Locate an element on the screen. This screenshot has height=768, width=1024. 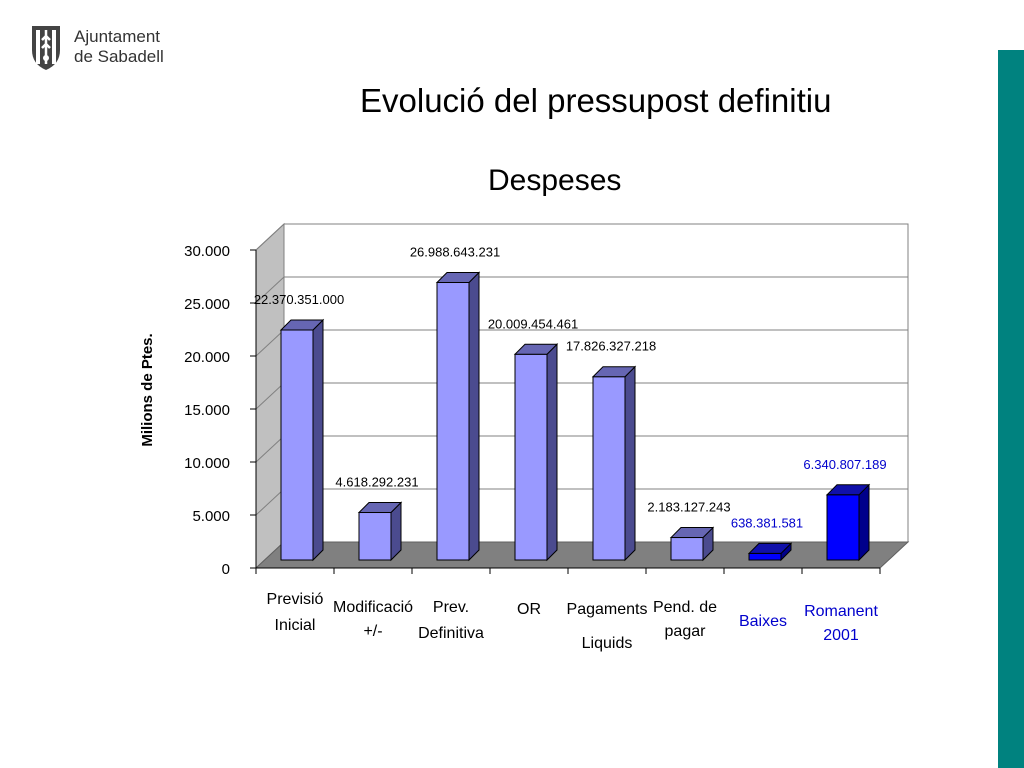
data-label: 22.370.351.000 is located at coordinates (299, 299).